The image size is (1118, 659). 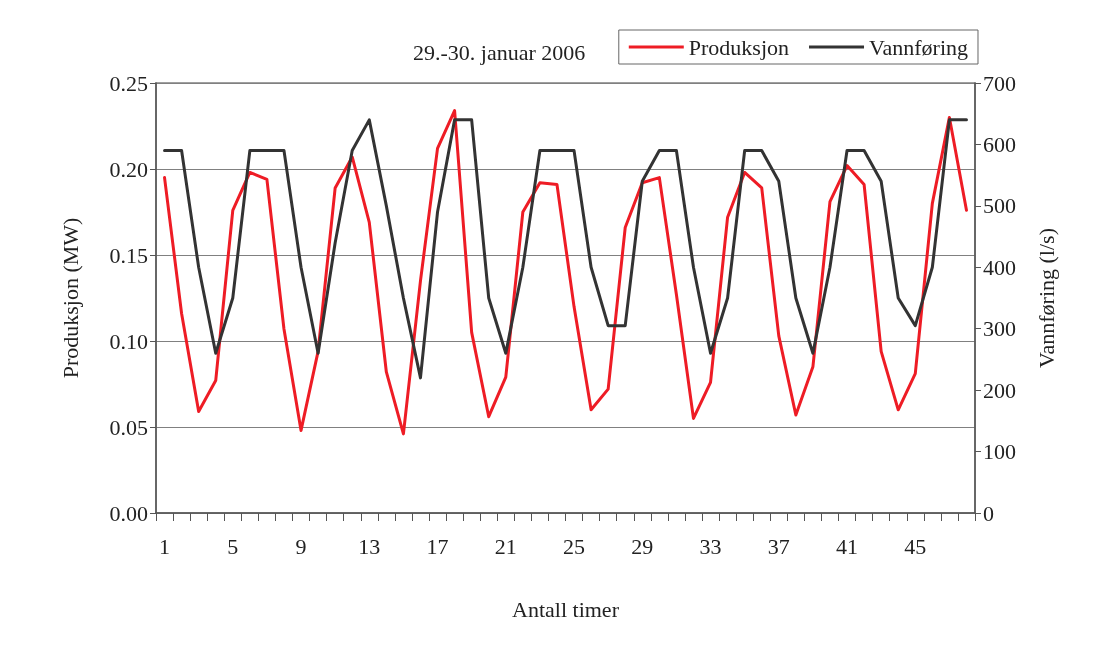 What do you see at coordinates (70, 298) in the screenshot?
I see `y-axis-title: Produksjon (MW)` at bounding box center [70, 298].